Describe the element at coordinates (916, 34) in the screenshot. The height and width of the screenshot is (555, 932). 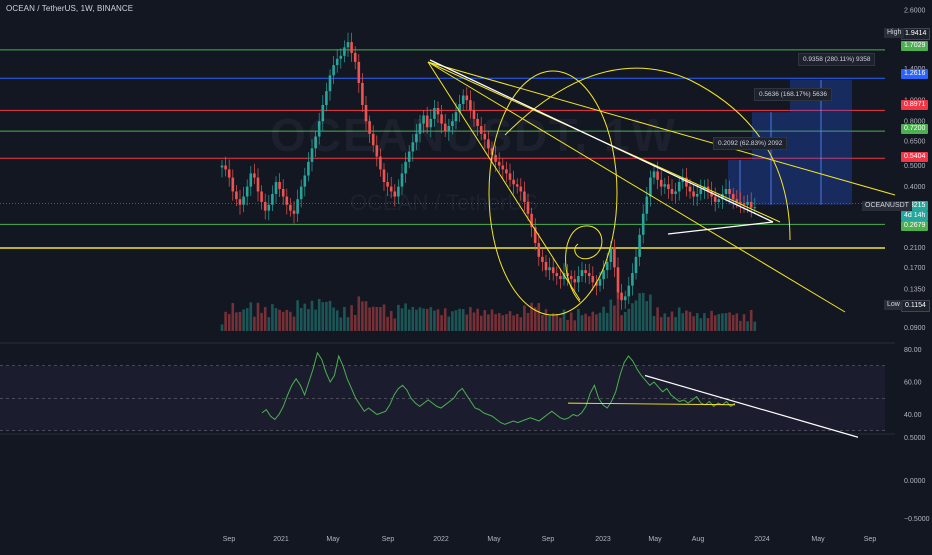
I see `price-level-tag: 1.9414` at that location.